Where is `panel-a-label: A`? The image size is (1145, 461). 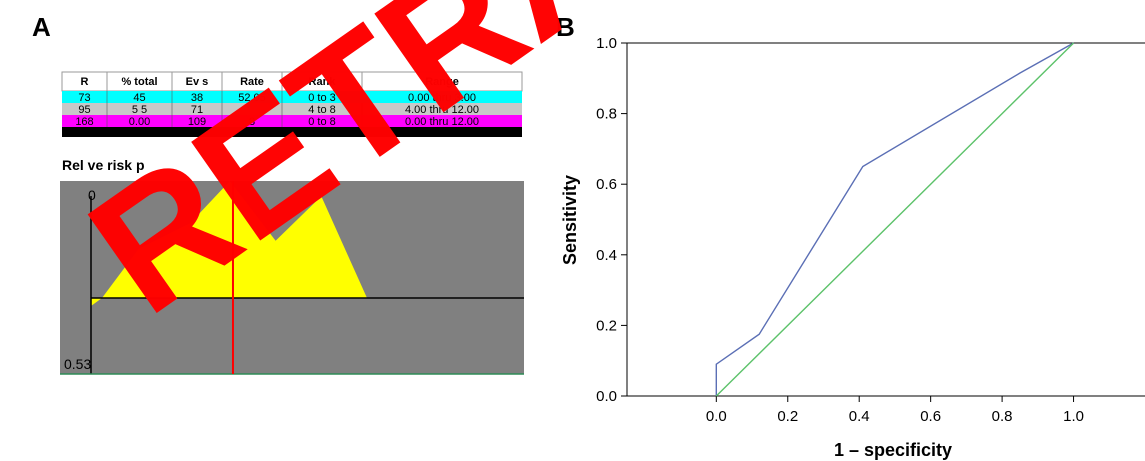
panel-a-label: A is located at coordinates (41, 27).